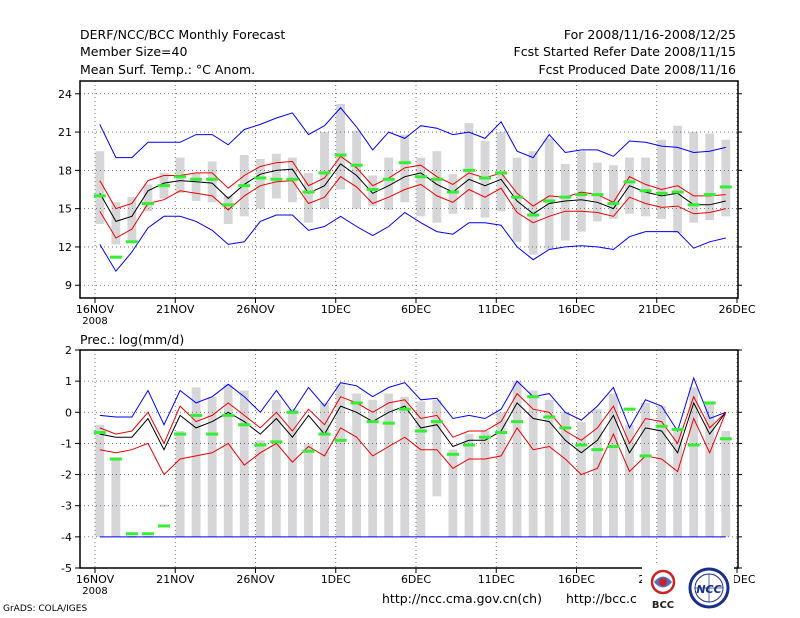  Describe the element at coordinates (66, 568) in the screenshot. I see `y-tick-label: -5` at that location.